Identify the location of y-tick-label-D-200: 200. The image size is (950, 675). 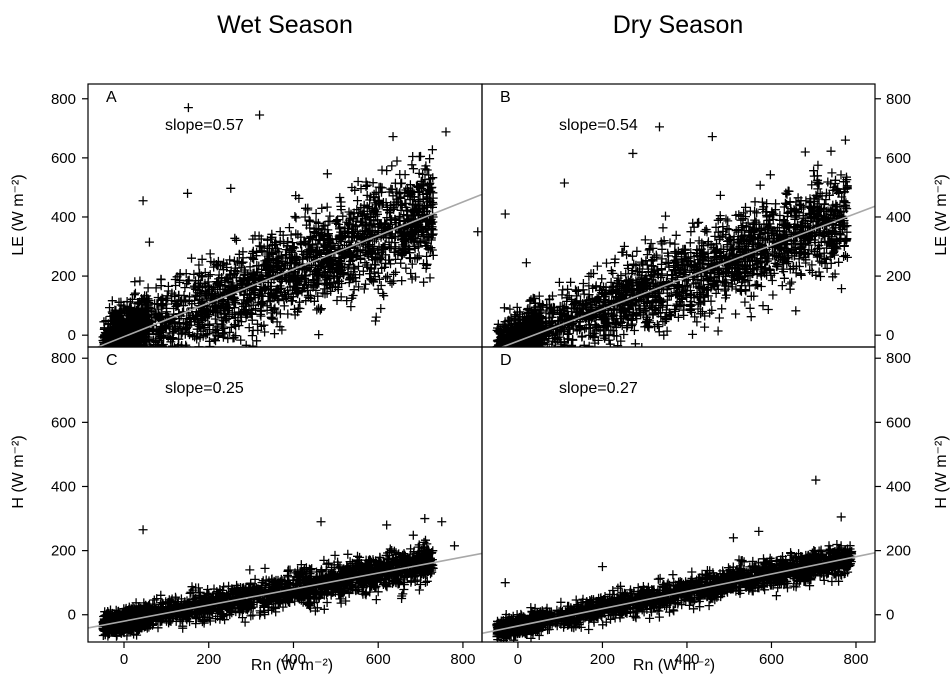
(898, 551).